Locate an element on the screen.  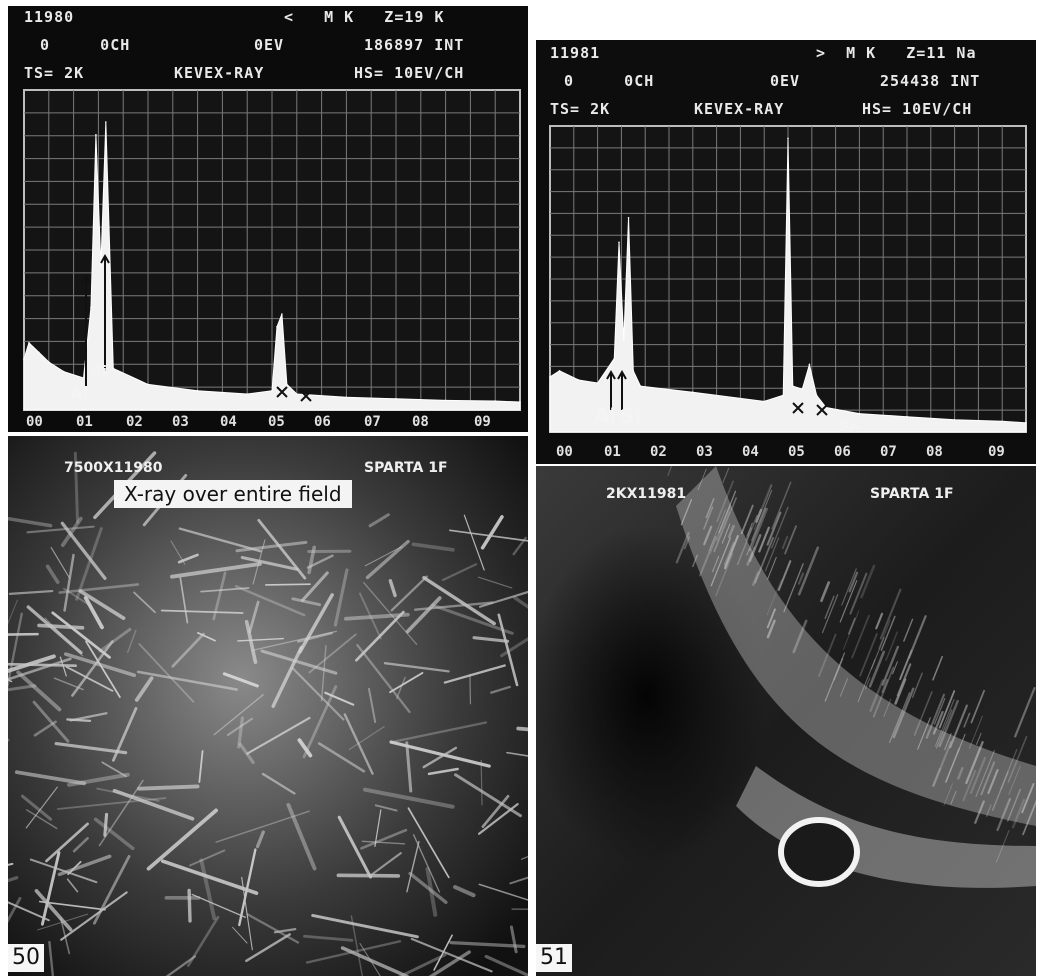
element-label-al: Al is located at coordinates (79, 393).